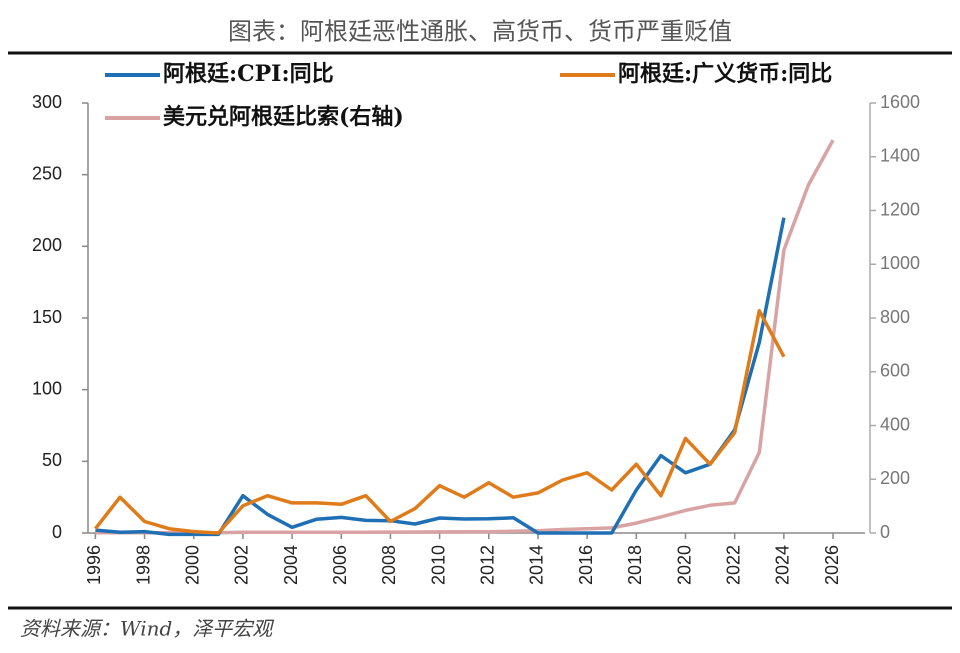 Image resolution: width=960 pixels, height=653 pixels. I want to click on y2-tick-label: 1600, so click(900, 102).